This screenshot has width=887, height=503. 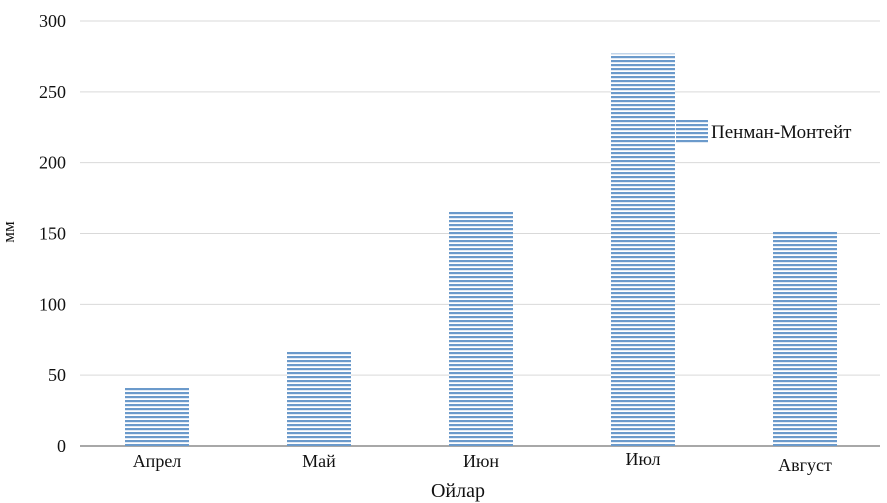 I want to click on legend-swatch, so click(x=692, y=131).